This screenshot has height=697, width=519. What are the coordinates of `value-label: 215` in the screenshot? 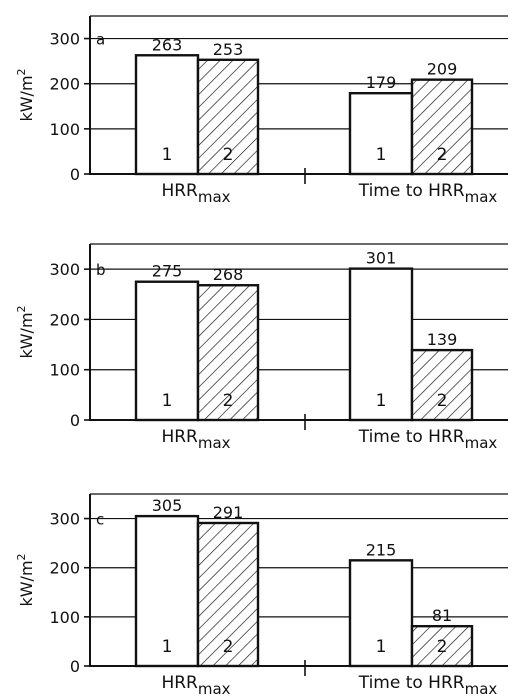 It's located at (381, 549).